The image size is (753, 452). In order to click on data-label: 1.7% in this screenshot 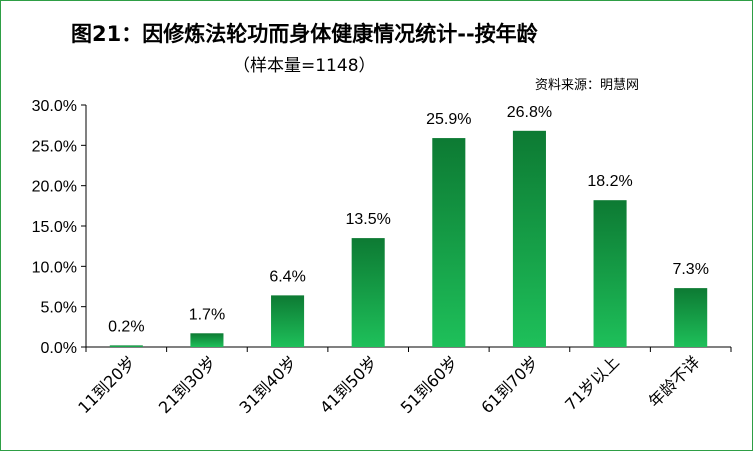, I will do `click(207, 314)`.